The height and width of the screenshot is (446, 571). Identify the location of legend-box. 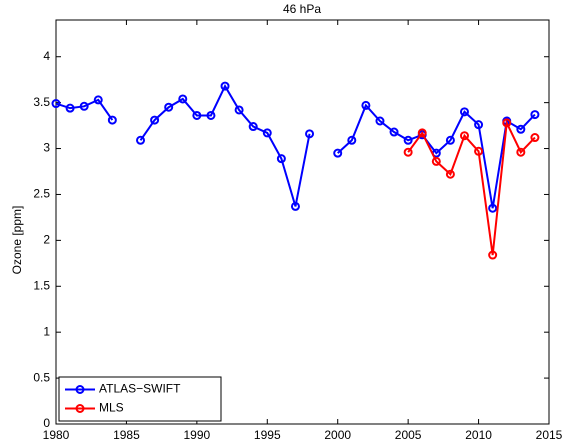
(140, 399).